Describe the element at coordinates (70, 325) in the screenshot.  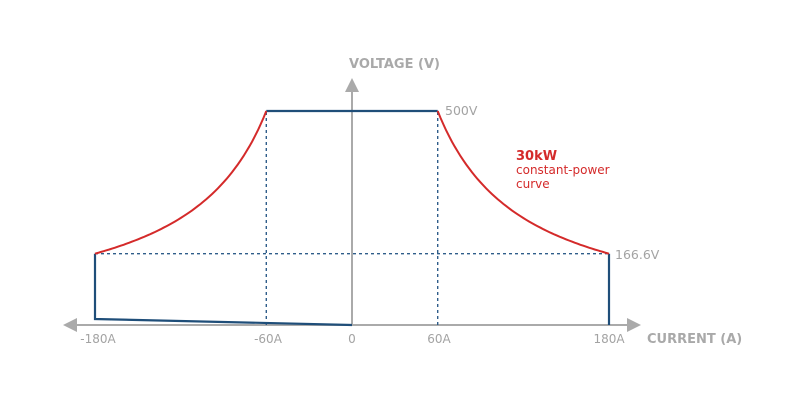
I see `x-axis-left-arrow-icon` at that location.